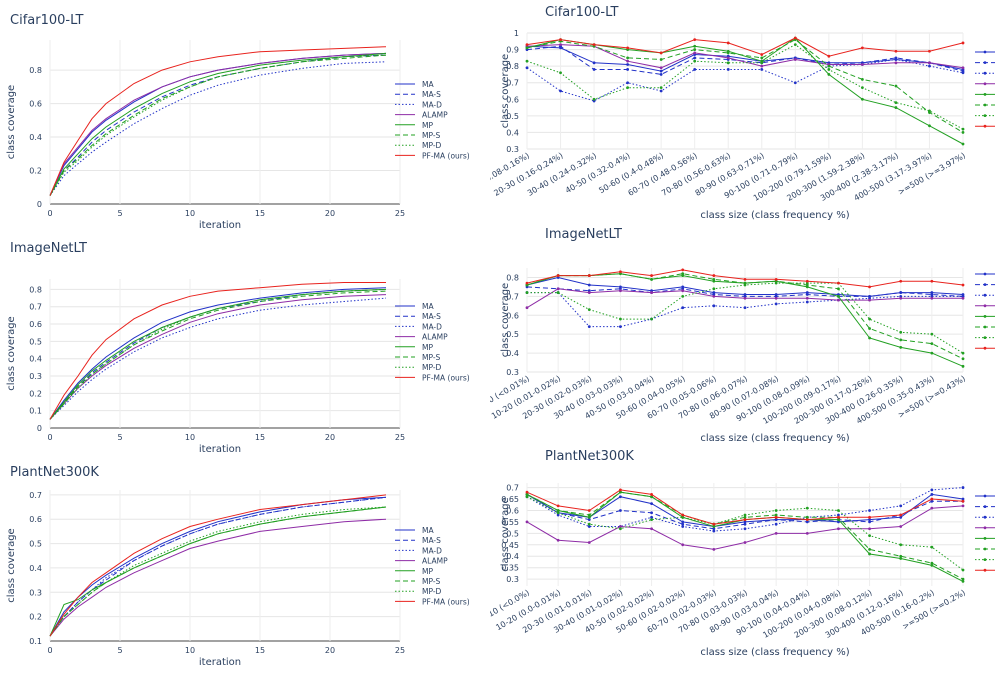 Image resolution: width=995 pixels, height=681 pixels. I want to click on series-line-mp-s, so click(745, 316).